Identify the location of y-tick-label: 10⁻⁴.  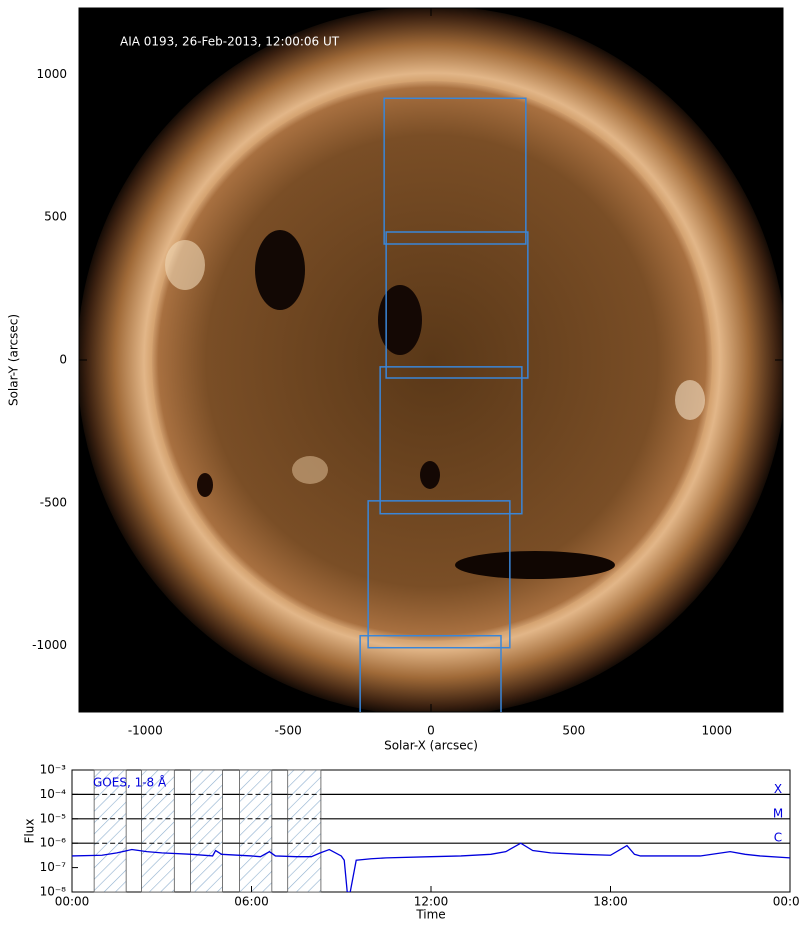
(53, 794).